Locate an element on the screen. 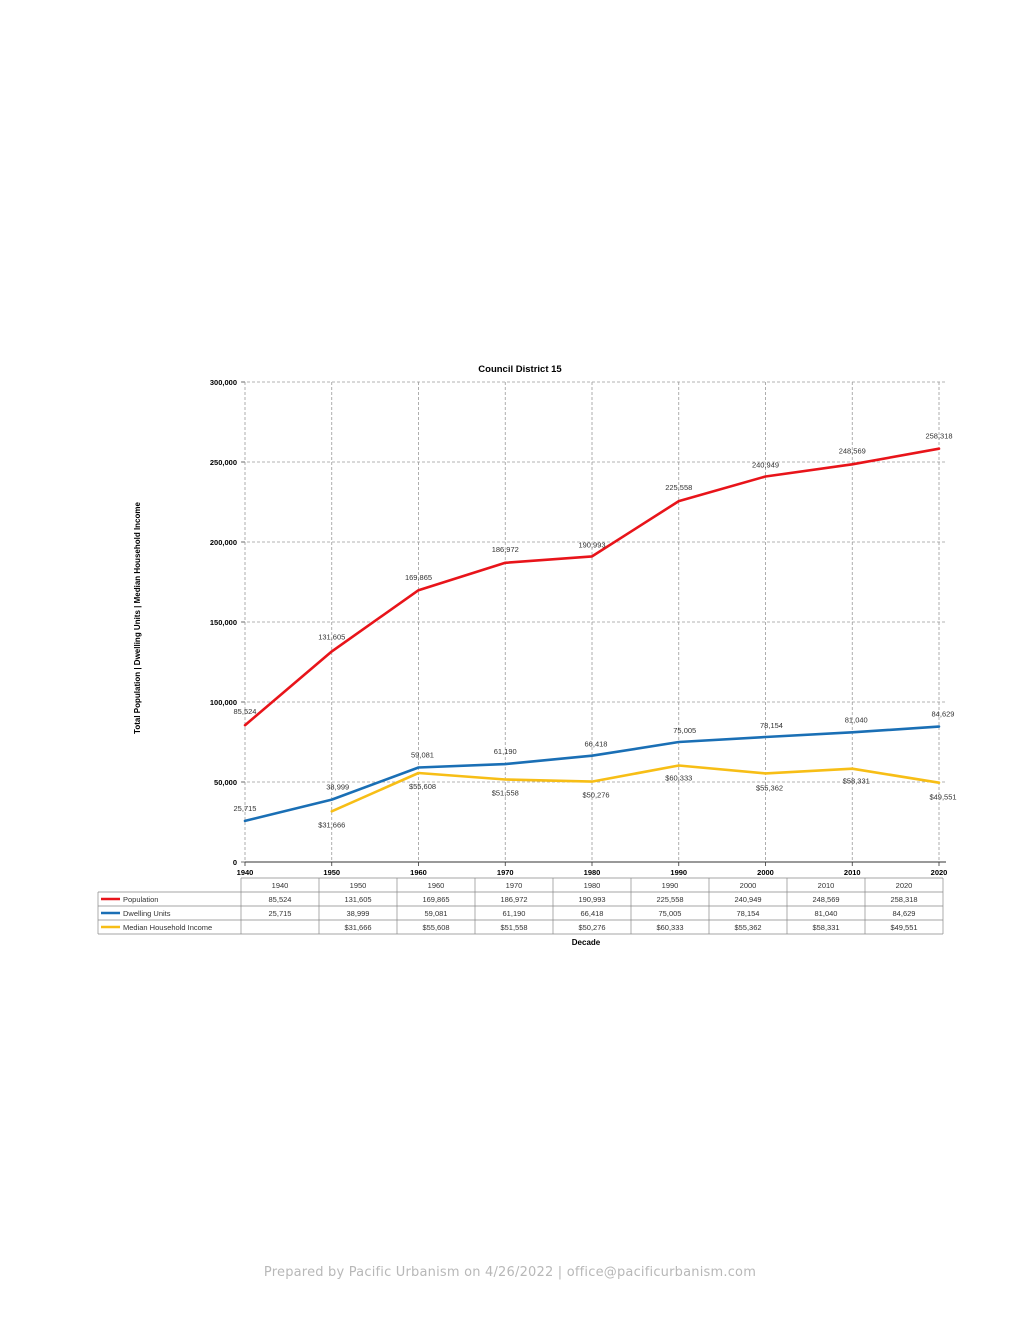  table-cell: 225,558 is located at coordinates (669, 899).